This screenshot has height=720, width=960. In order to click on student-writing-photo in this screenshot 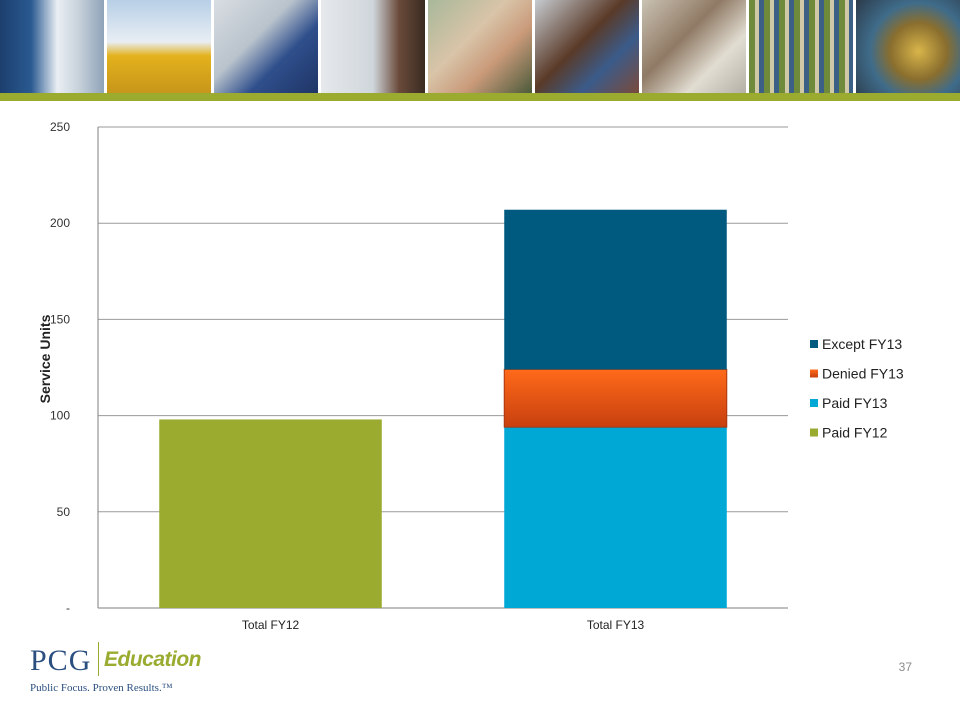, I will do `click(694, 46)`.